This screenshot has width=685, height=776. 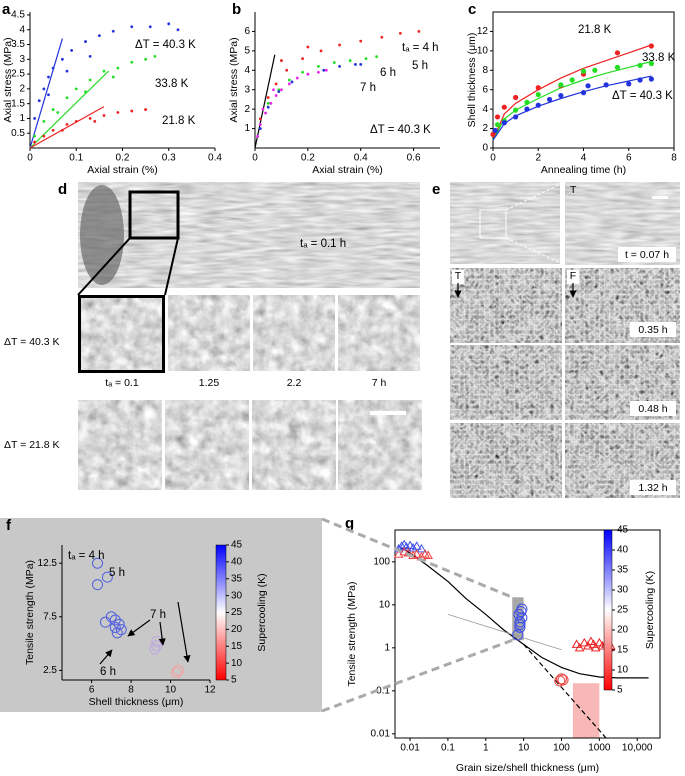 I want to click on colorbar-label: Supercooling (K), so click(x=650, y=610).